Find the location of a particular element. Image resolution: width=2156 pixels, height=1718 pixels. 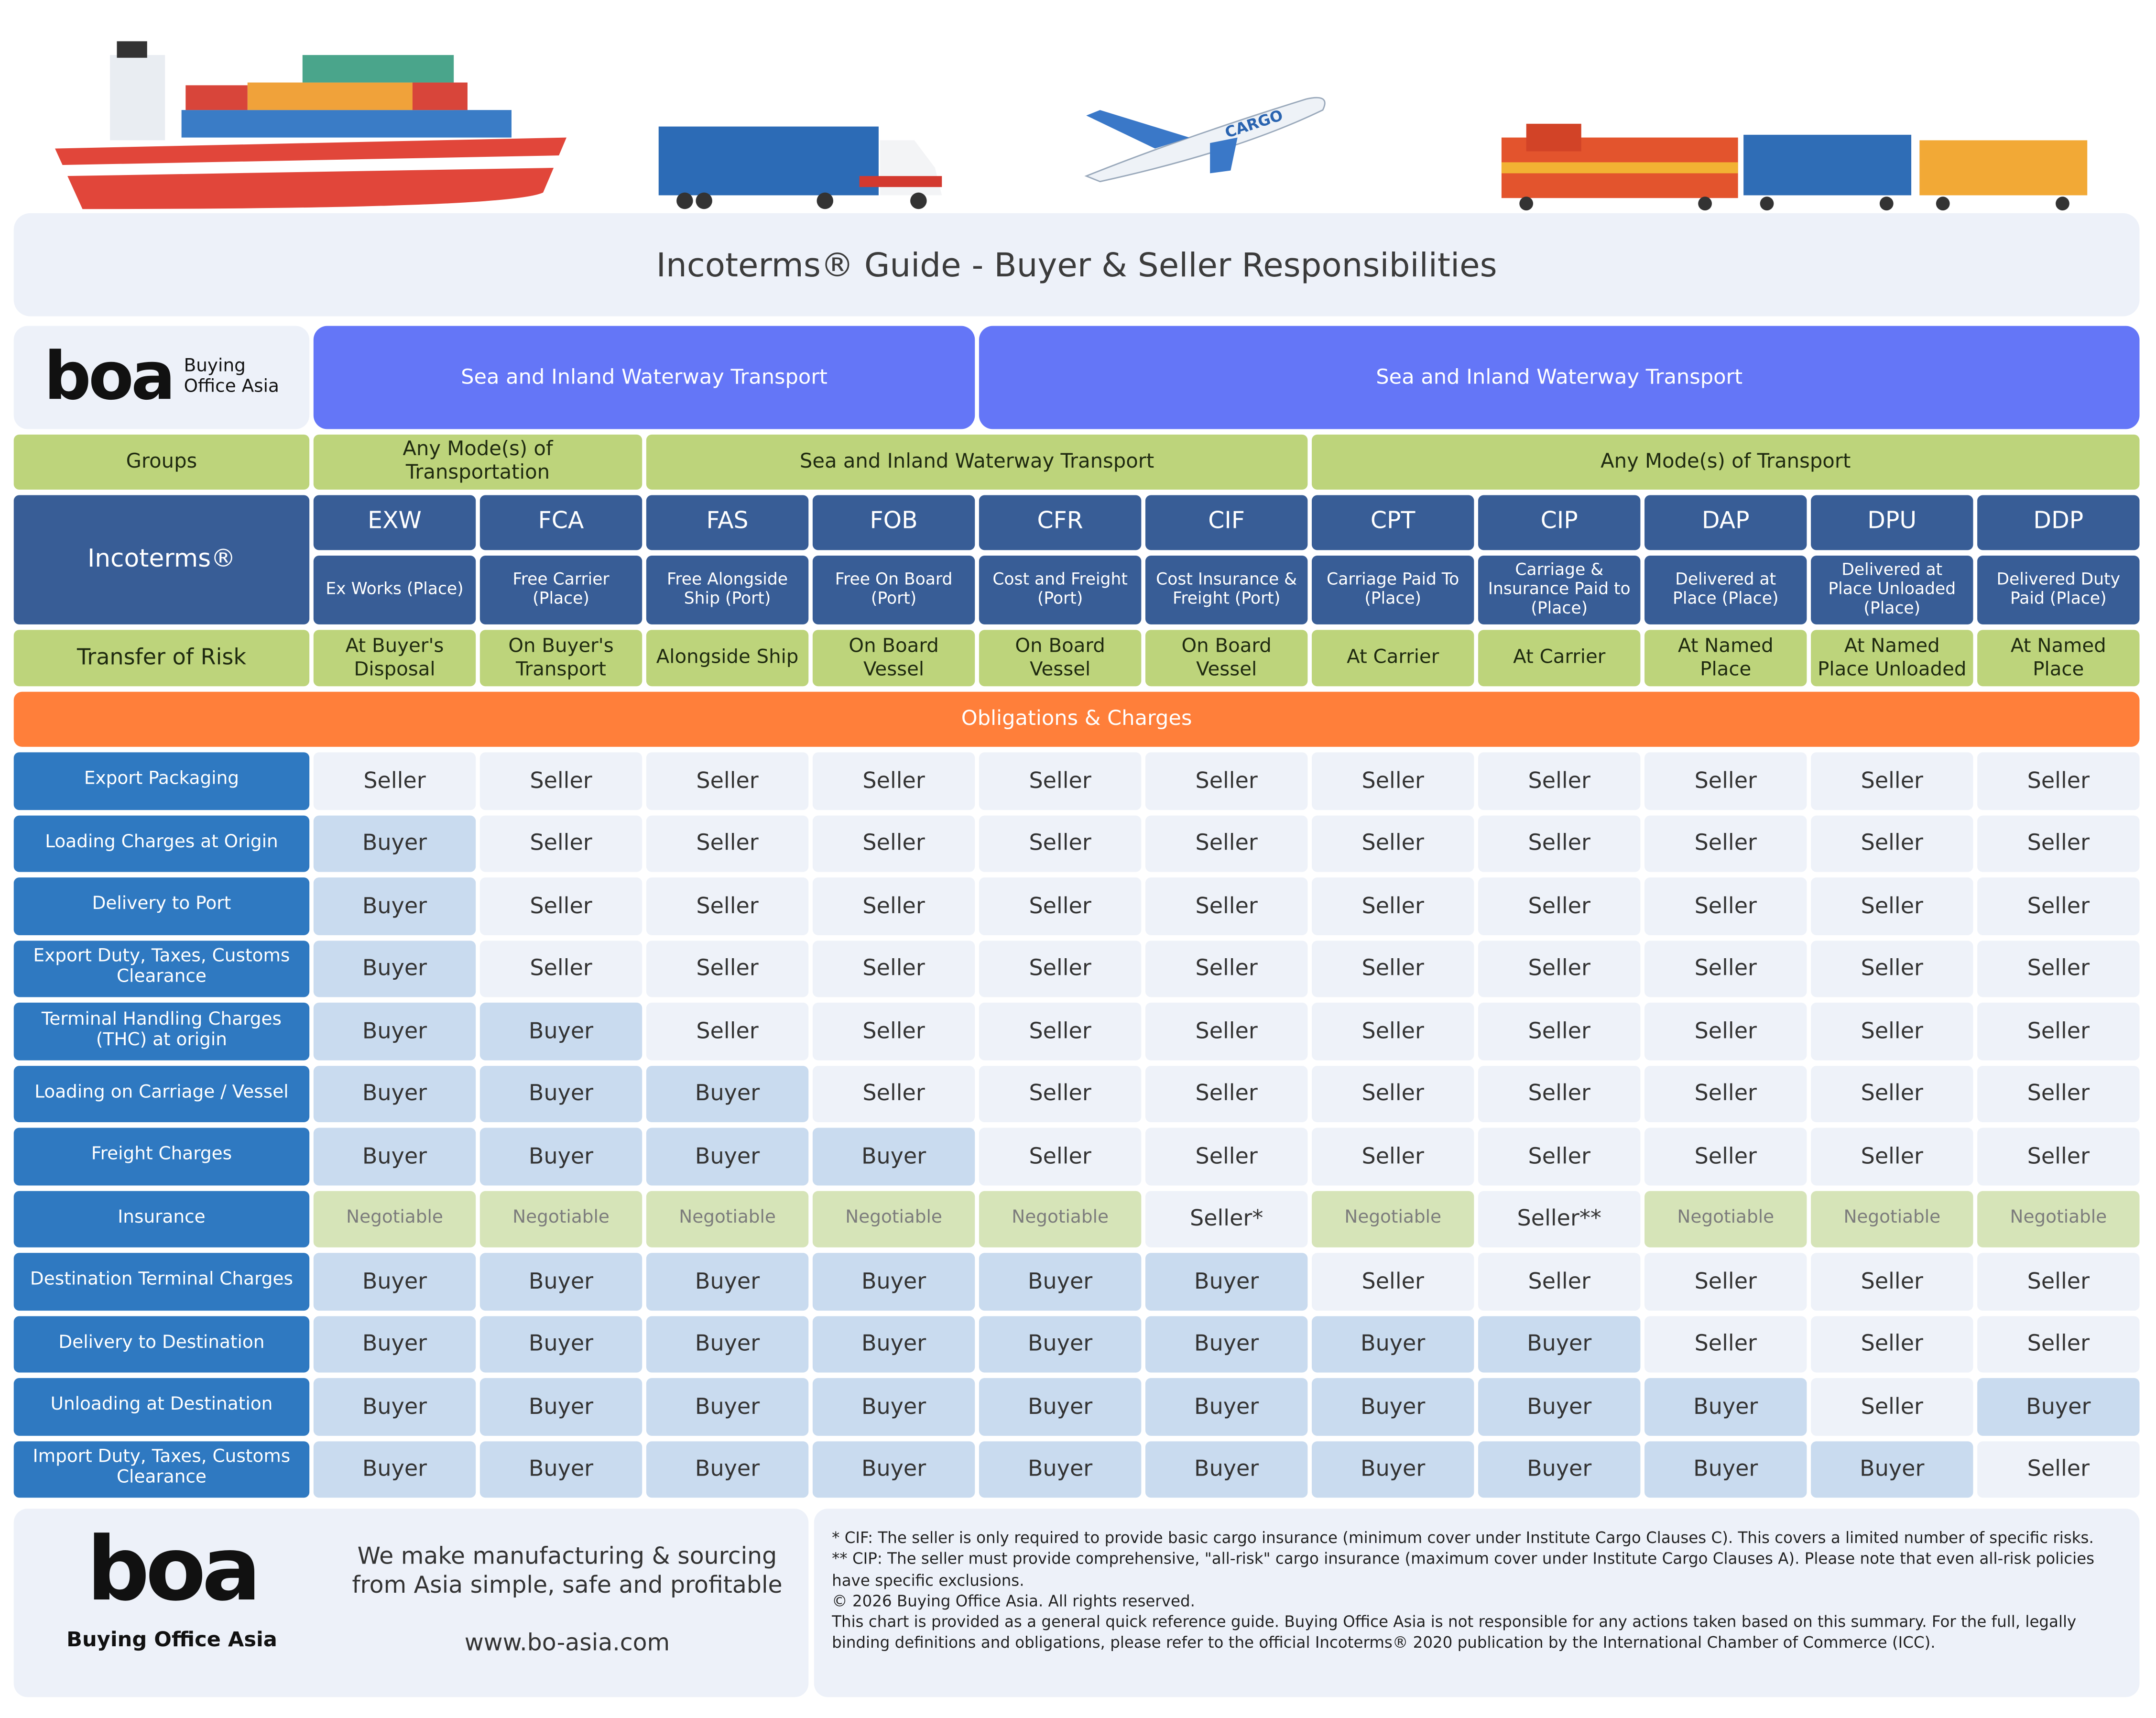

term-code: EXW is located at coordinates (394, 522).